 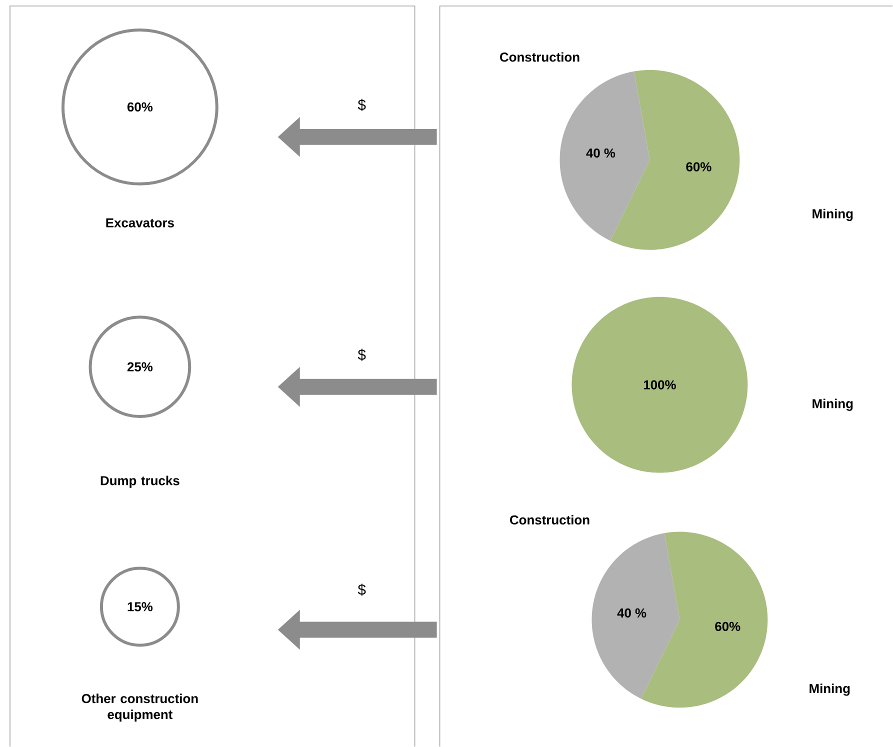 I want to click on category-label: Other construction equipment, so click(x=140, y=708).